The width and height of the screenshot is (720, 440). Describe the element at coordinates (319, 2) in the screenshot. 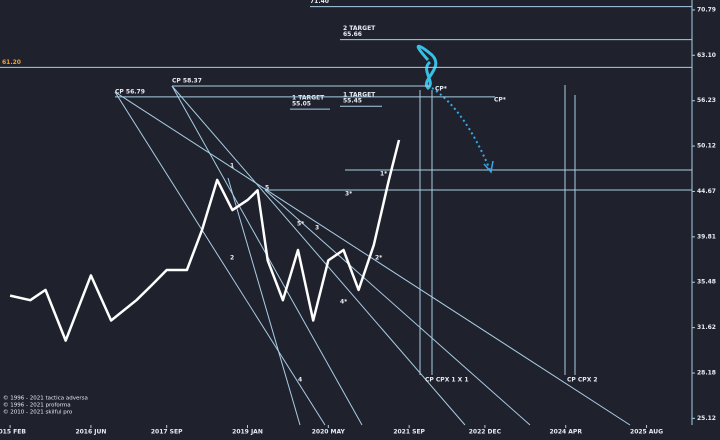

I see `target-value: 71.40` at that location.